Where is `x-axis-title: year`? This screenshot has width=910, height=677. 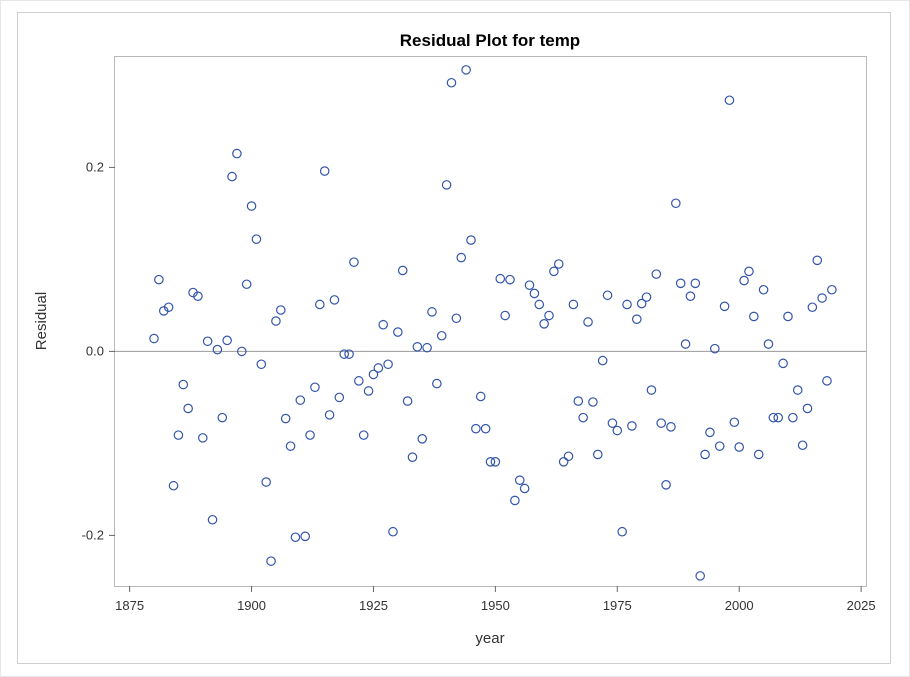 x-axis-title: year is located at coordinates (489, 638).